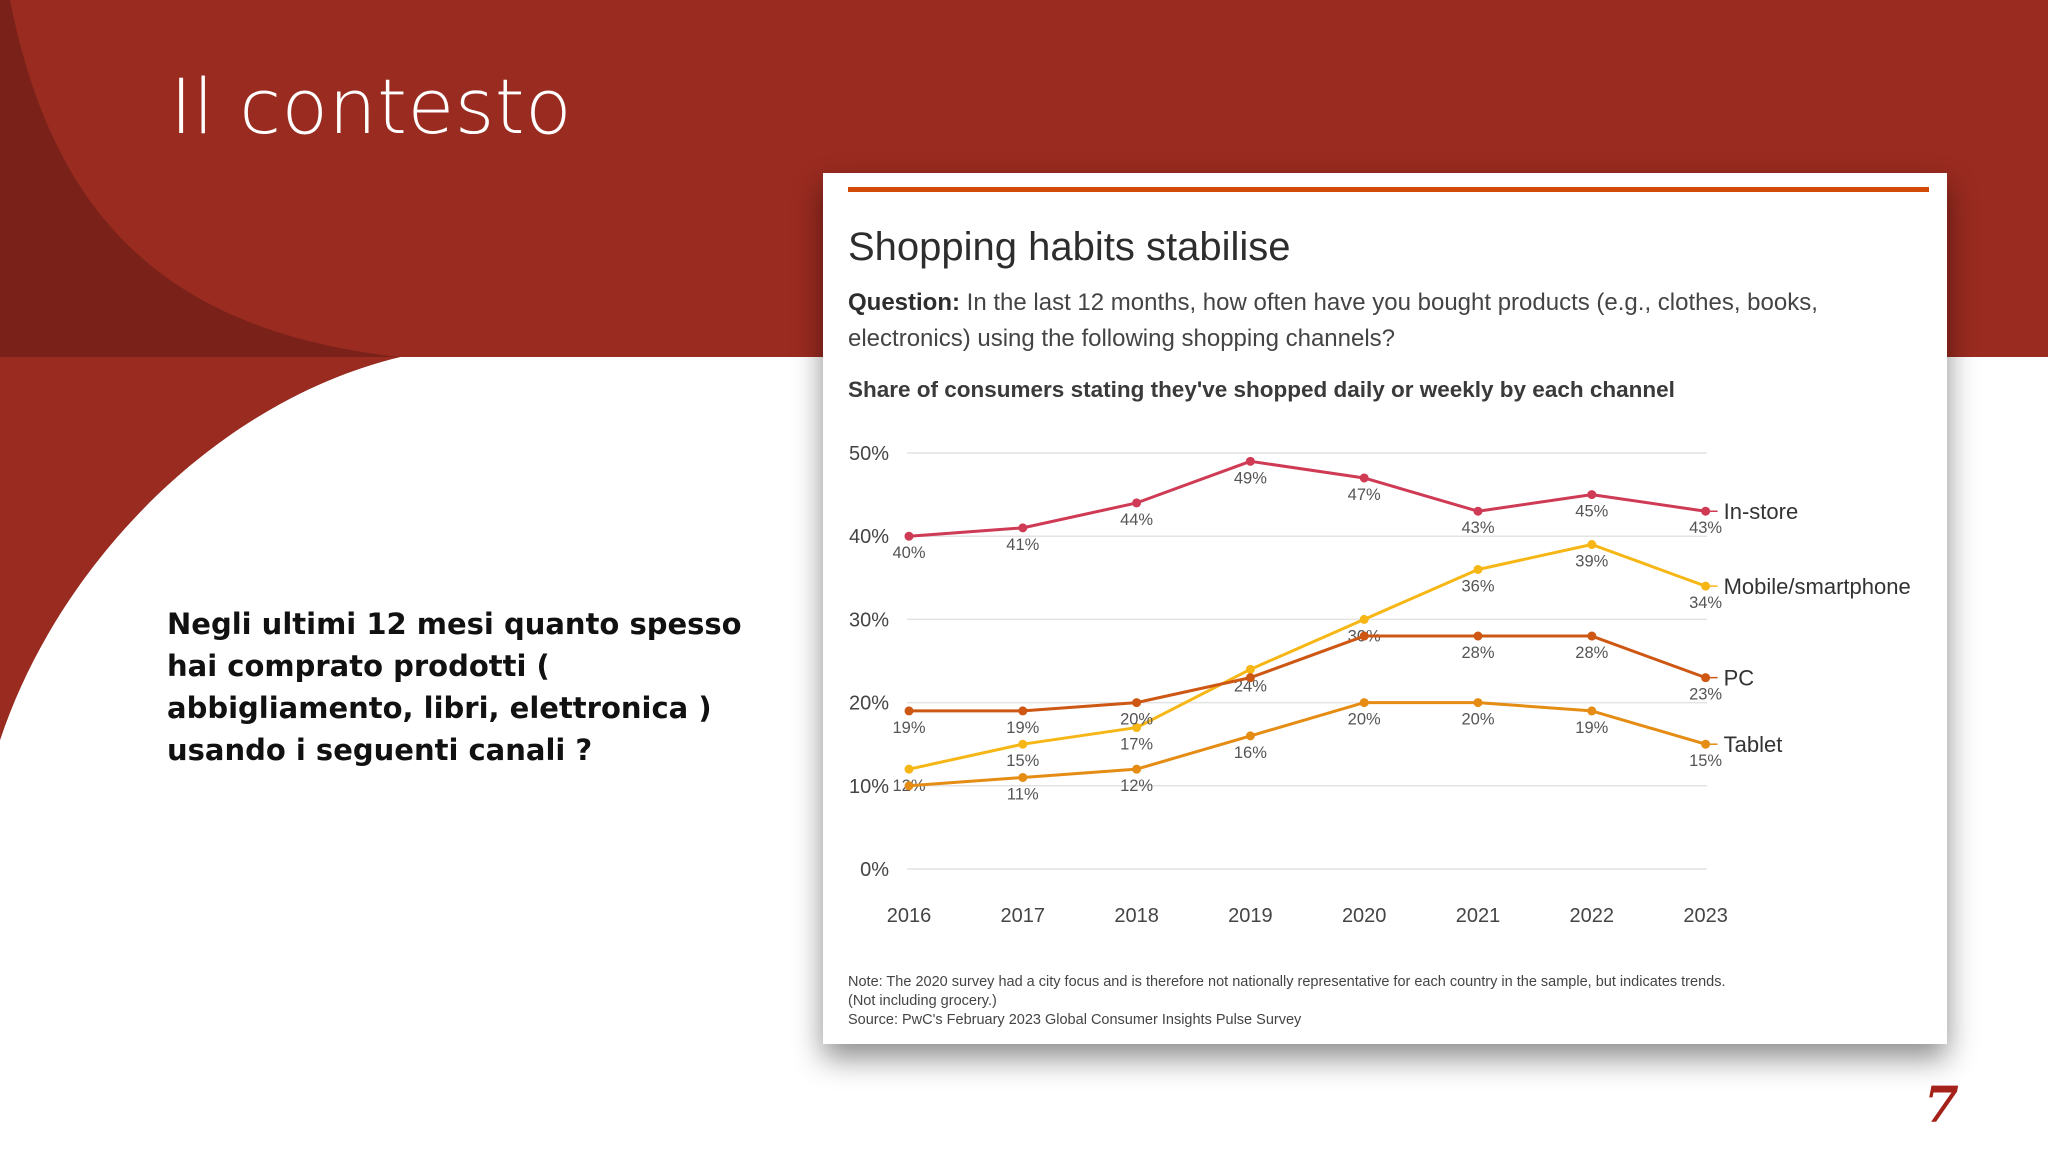 Image resolution: width=2048 pixels, height=1152 pixels. Describe the element at coordinates (1705, 695) in the screenshot. I see `data-label-pc: 23%` at that location.